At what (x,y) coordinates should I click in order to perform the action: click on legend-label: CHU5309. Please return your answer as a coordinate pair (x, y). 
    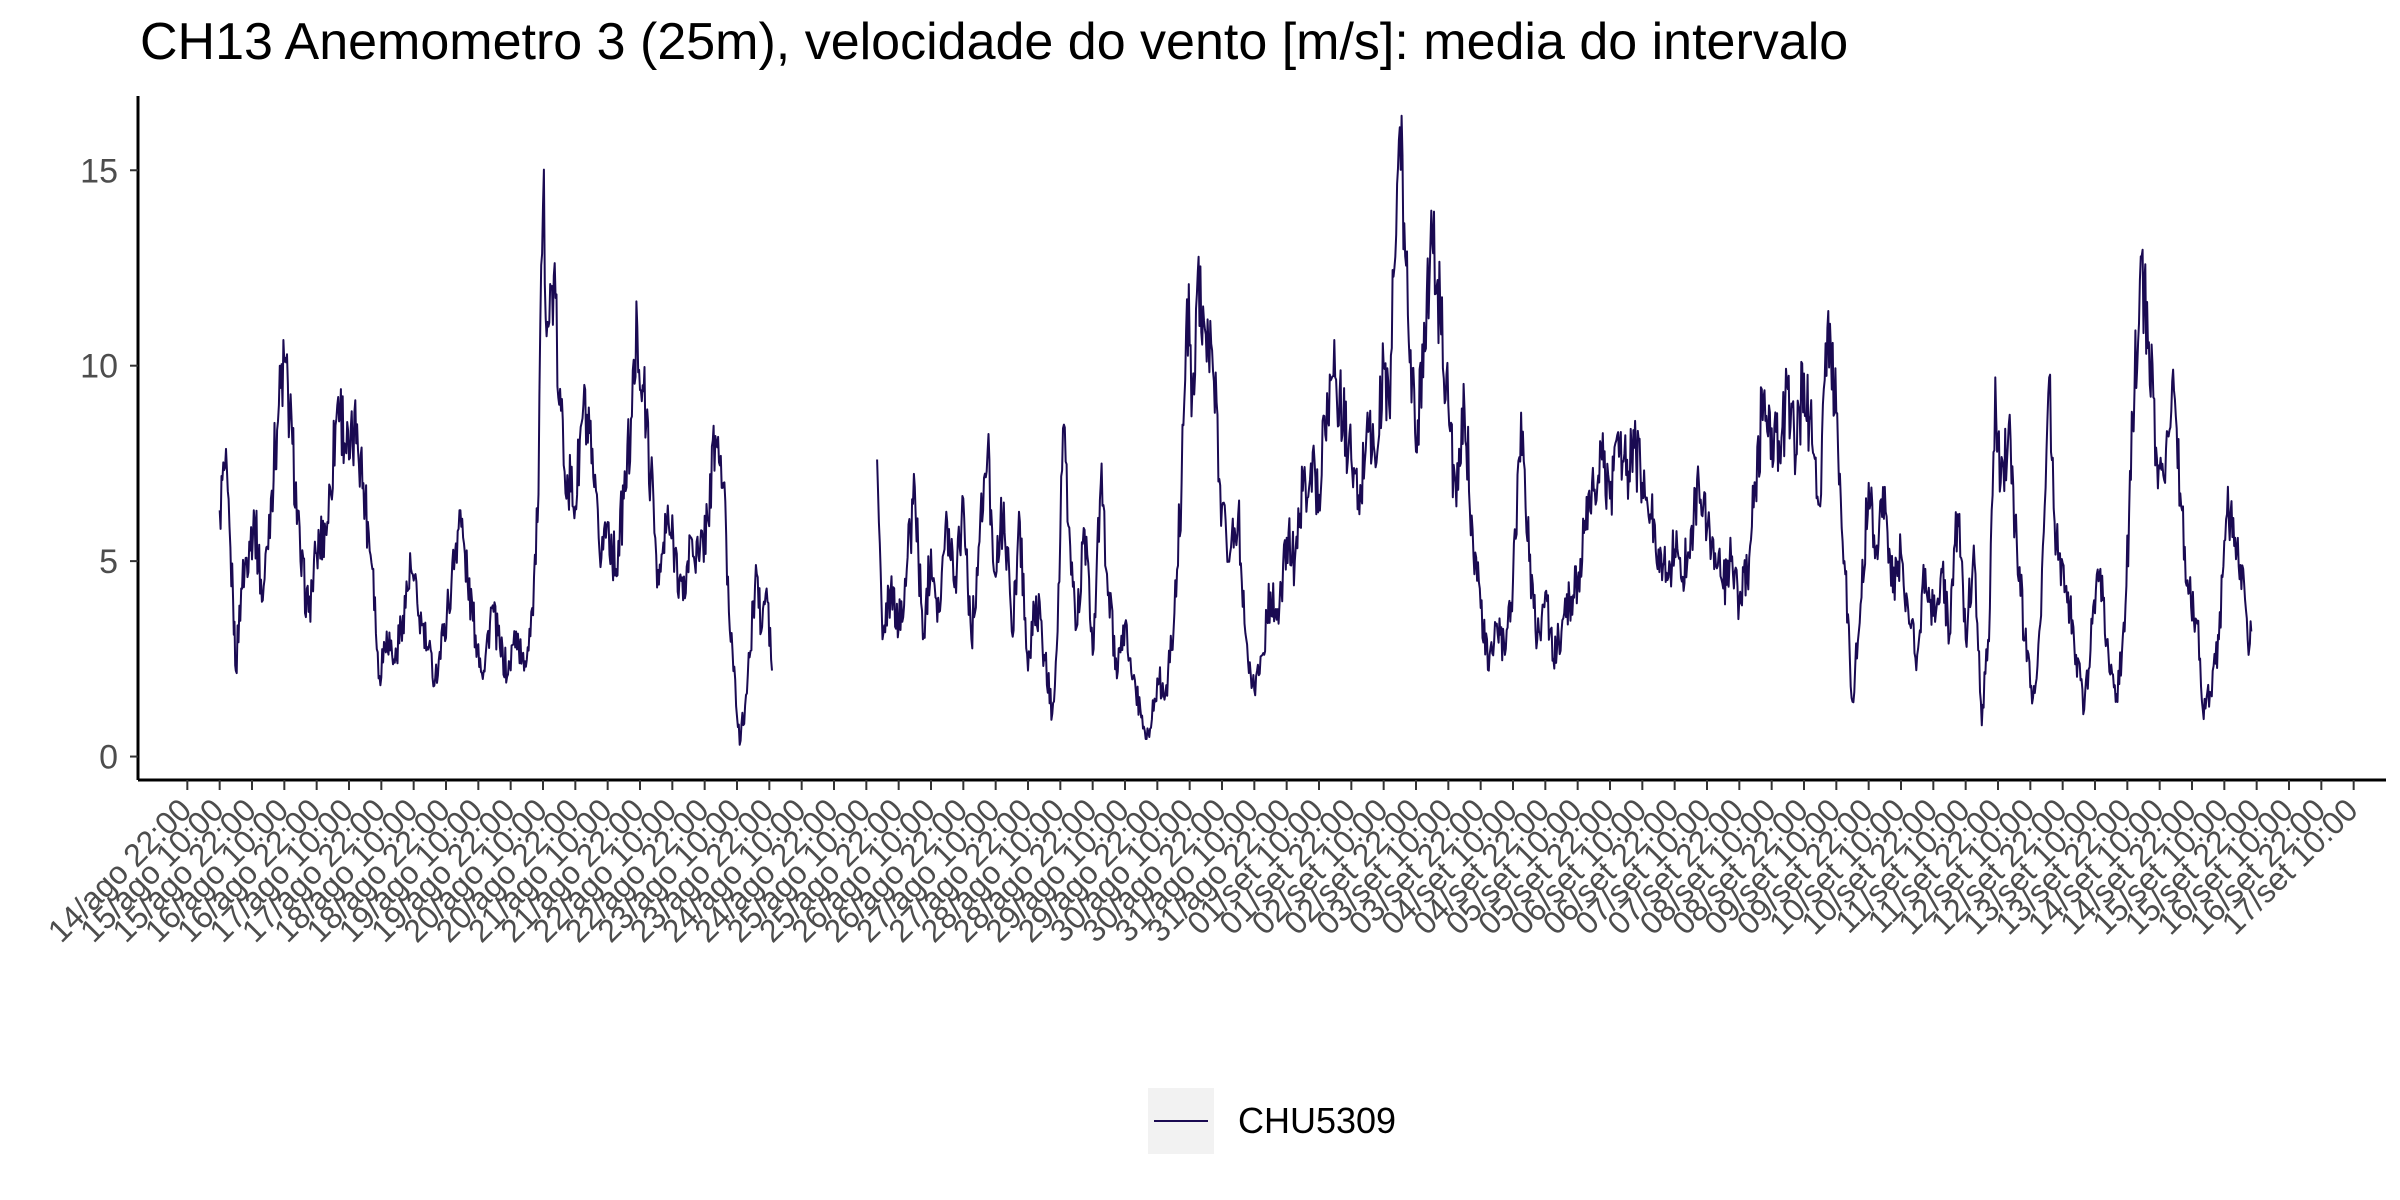
    Looking at the image, I should click on (1317, 1120).